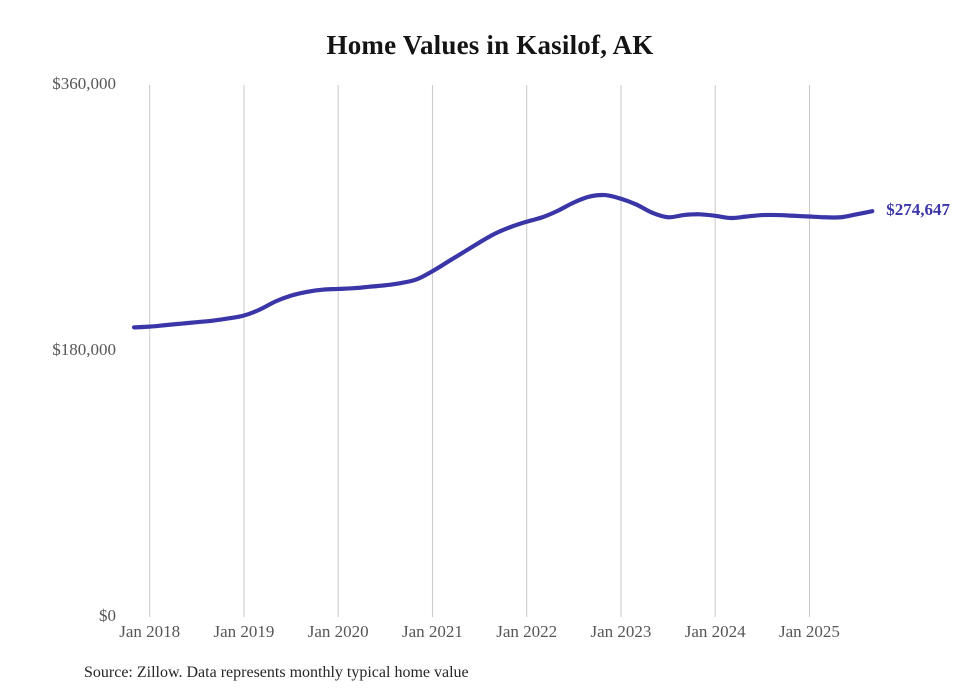  What do you see at coordinates (490, 45) in the screenshot?
I see `chart-title: Home Values in Kasilof, AK` at bounding box center [490, 45].